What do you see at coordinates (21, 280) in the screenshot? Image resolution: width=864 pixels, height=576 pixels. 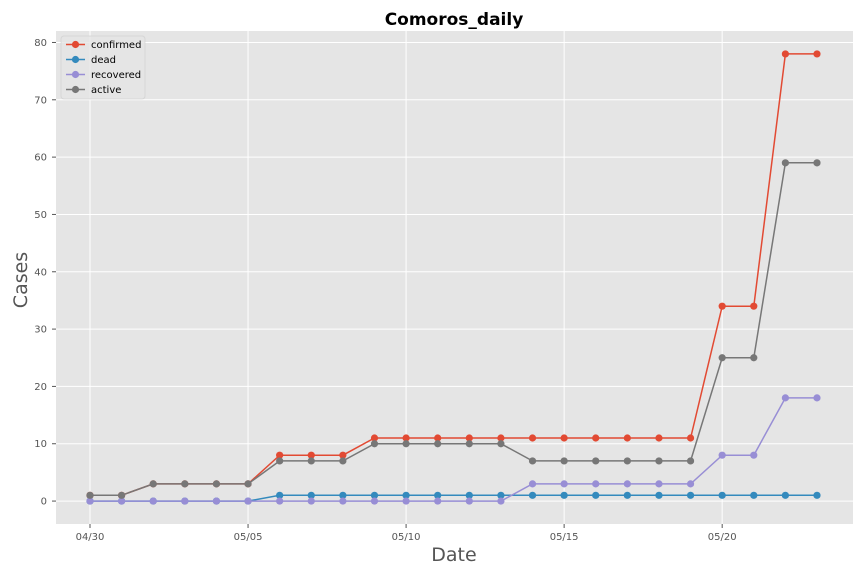 I see `y-axis-title: Cases` at bounding box center [21, 280].